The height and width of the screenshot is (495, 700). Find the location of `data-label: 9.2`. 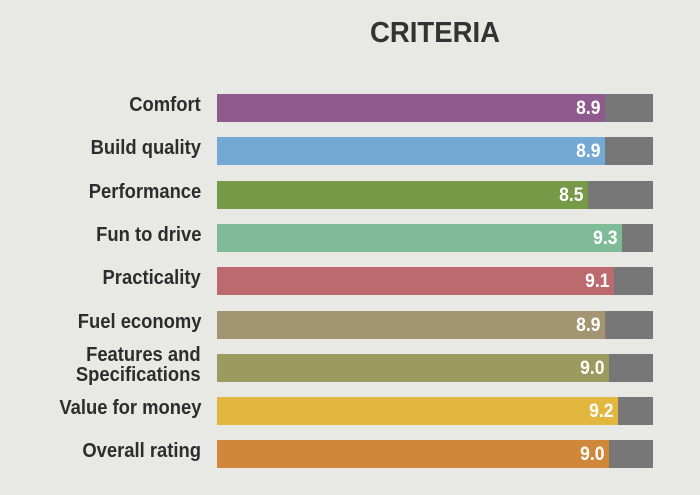

data-label: 9.2 is located at coordinates (600, 411).